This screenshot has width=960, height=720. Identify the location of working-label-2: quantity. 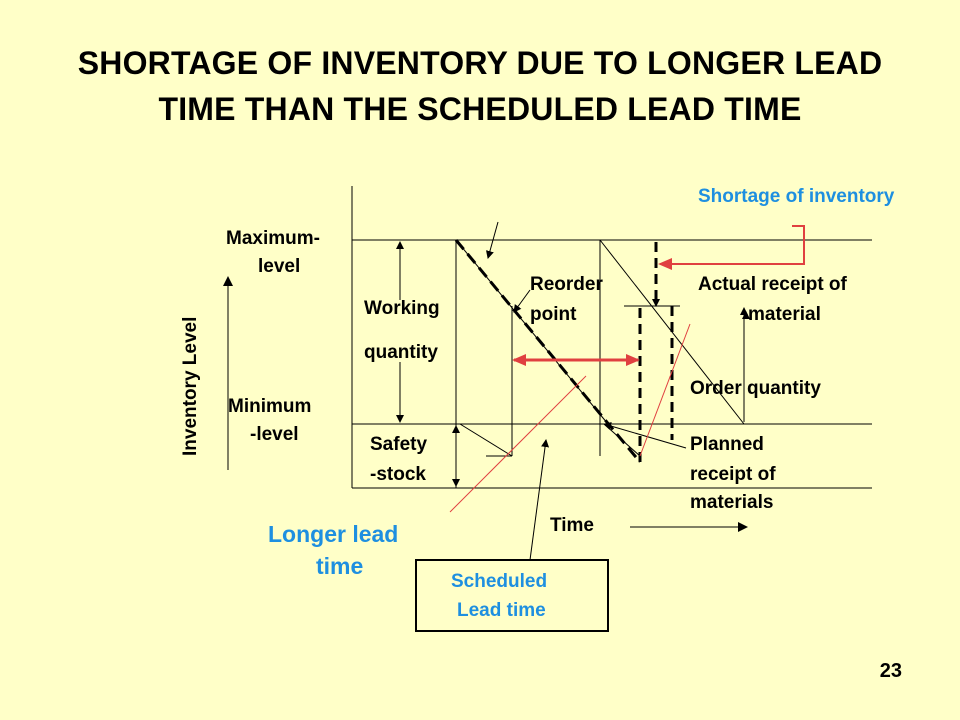
(401, 352).